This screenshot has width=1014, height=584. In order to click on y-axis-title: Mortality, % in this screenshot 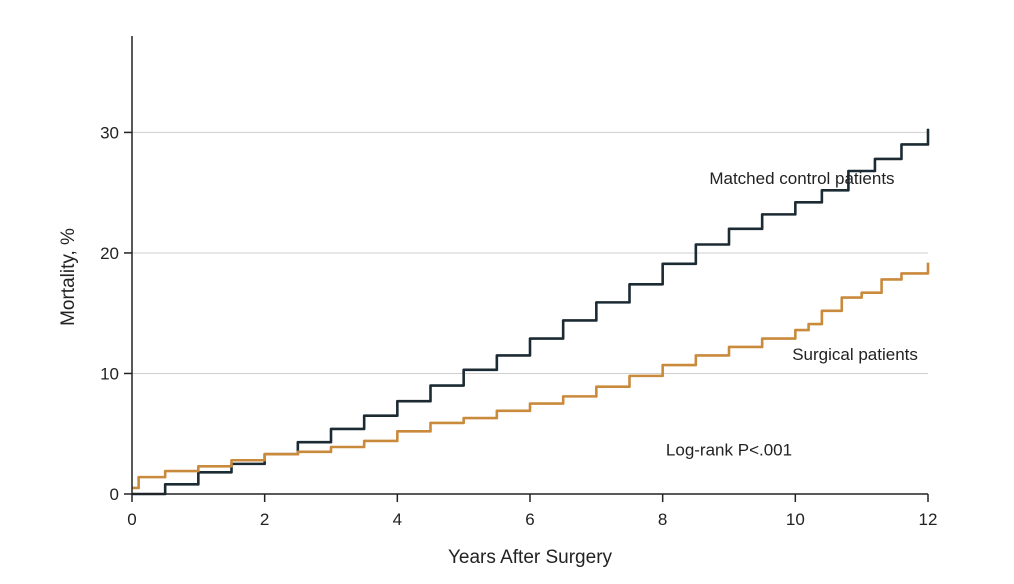, I will do `click(68, 277)`.